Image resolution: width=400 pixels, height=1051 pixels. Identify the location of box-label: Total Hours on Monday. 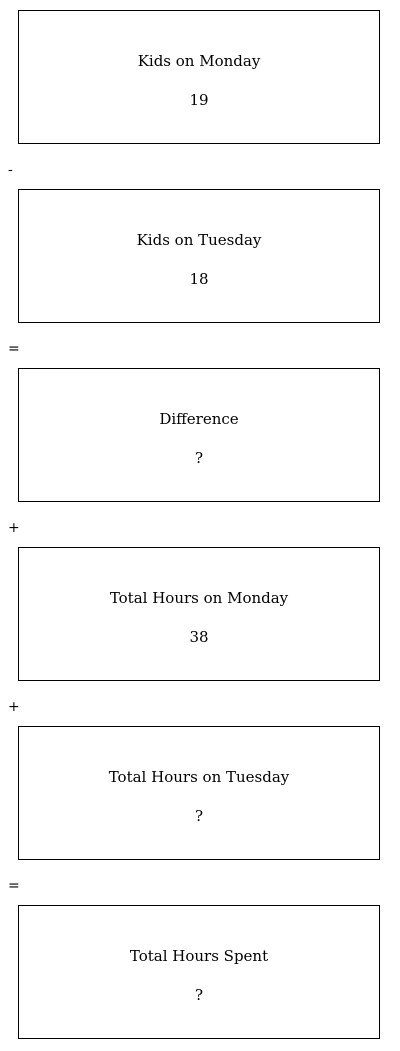
(199, 598).